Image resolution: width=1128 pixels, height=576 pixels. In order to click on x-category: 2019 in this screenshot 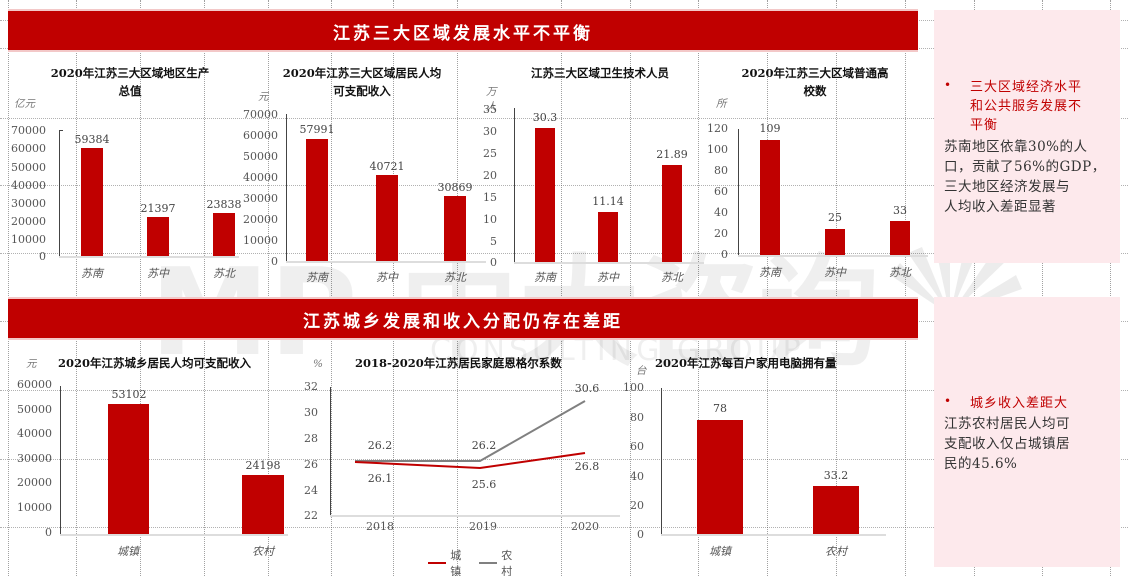, I will do `click(483, 526)`.